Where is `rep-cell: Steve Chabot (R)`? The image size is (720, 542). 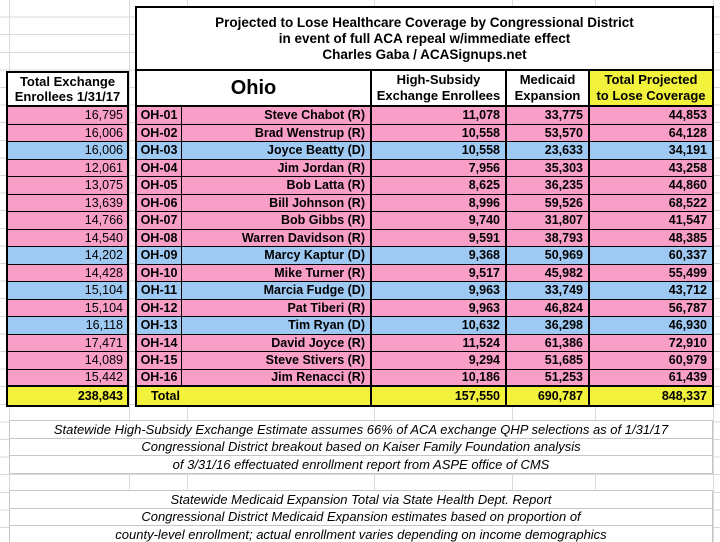 rep-cell: Steve Chabot (R) is located at coordinates (277, 115).